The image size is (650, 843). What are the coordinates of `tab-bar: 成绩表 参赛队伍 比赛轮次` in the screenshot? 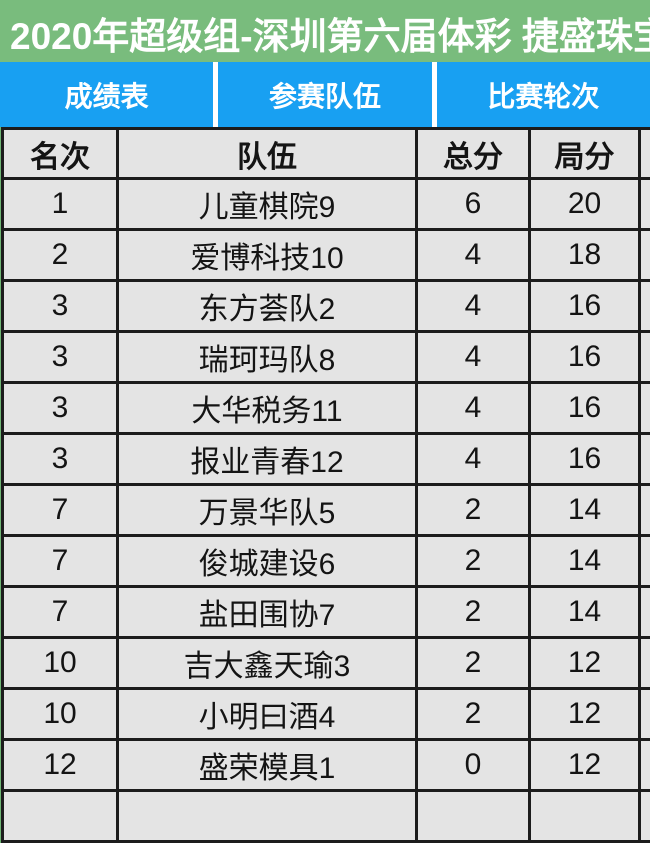 It's located at (325, 94).